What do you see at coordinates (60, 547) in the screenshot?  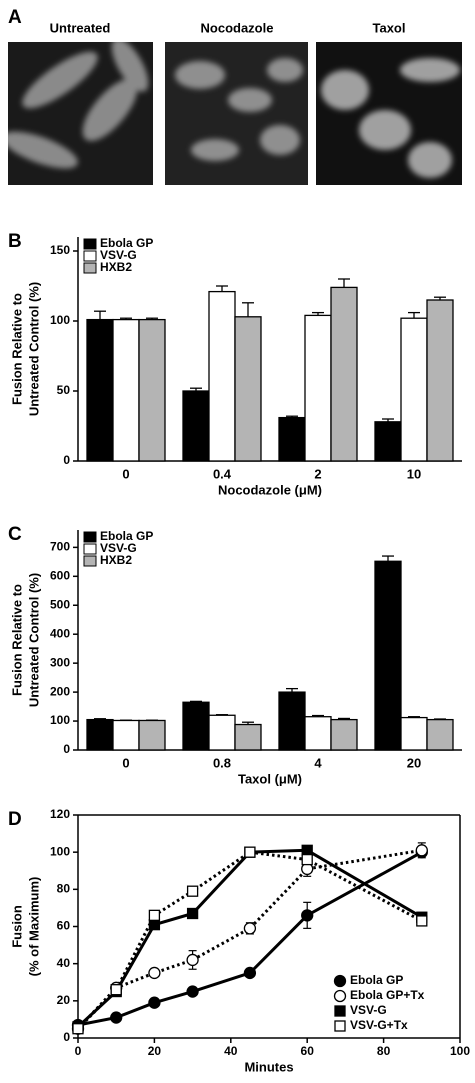 I see `y-tick-label: 700` at bounding box center [60, 547].